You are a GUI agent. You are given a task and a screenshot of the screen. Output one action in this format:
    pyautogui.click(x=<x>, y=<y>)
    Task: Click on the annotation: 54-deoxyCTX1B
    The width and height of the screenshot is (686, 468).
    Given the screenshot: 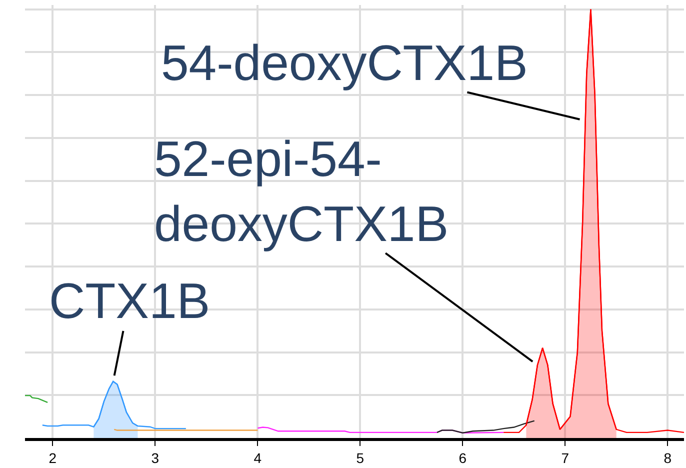 What is the action you would take?
    pyautogui.click(x=344, y=63)
    